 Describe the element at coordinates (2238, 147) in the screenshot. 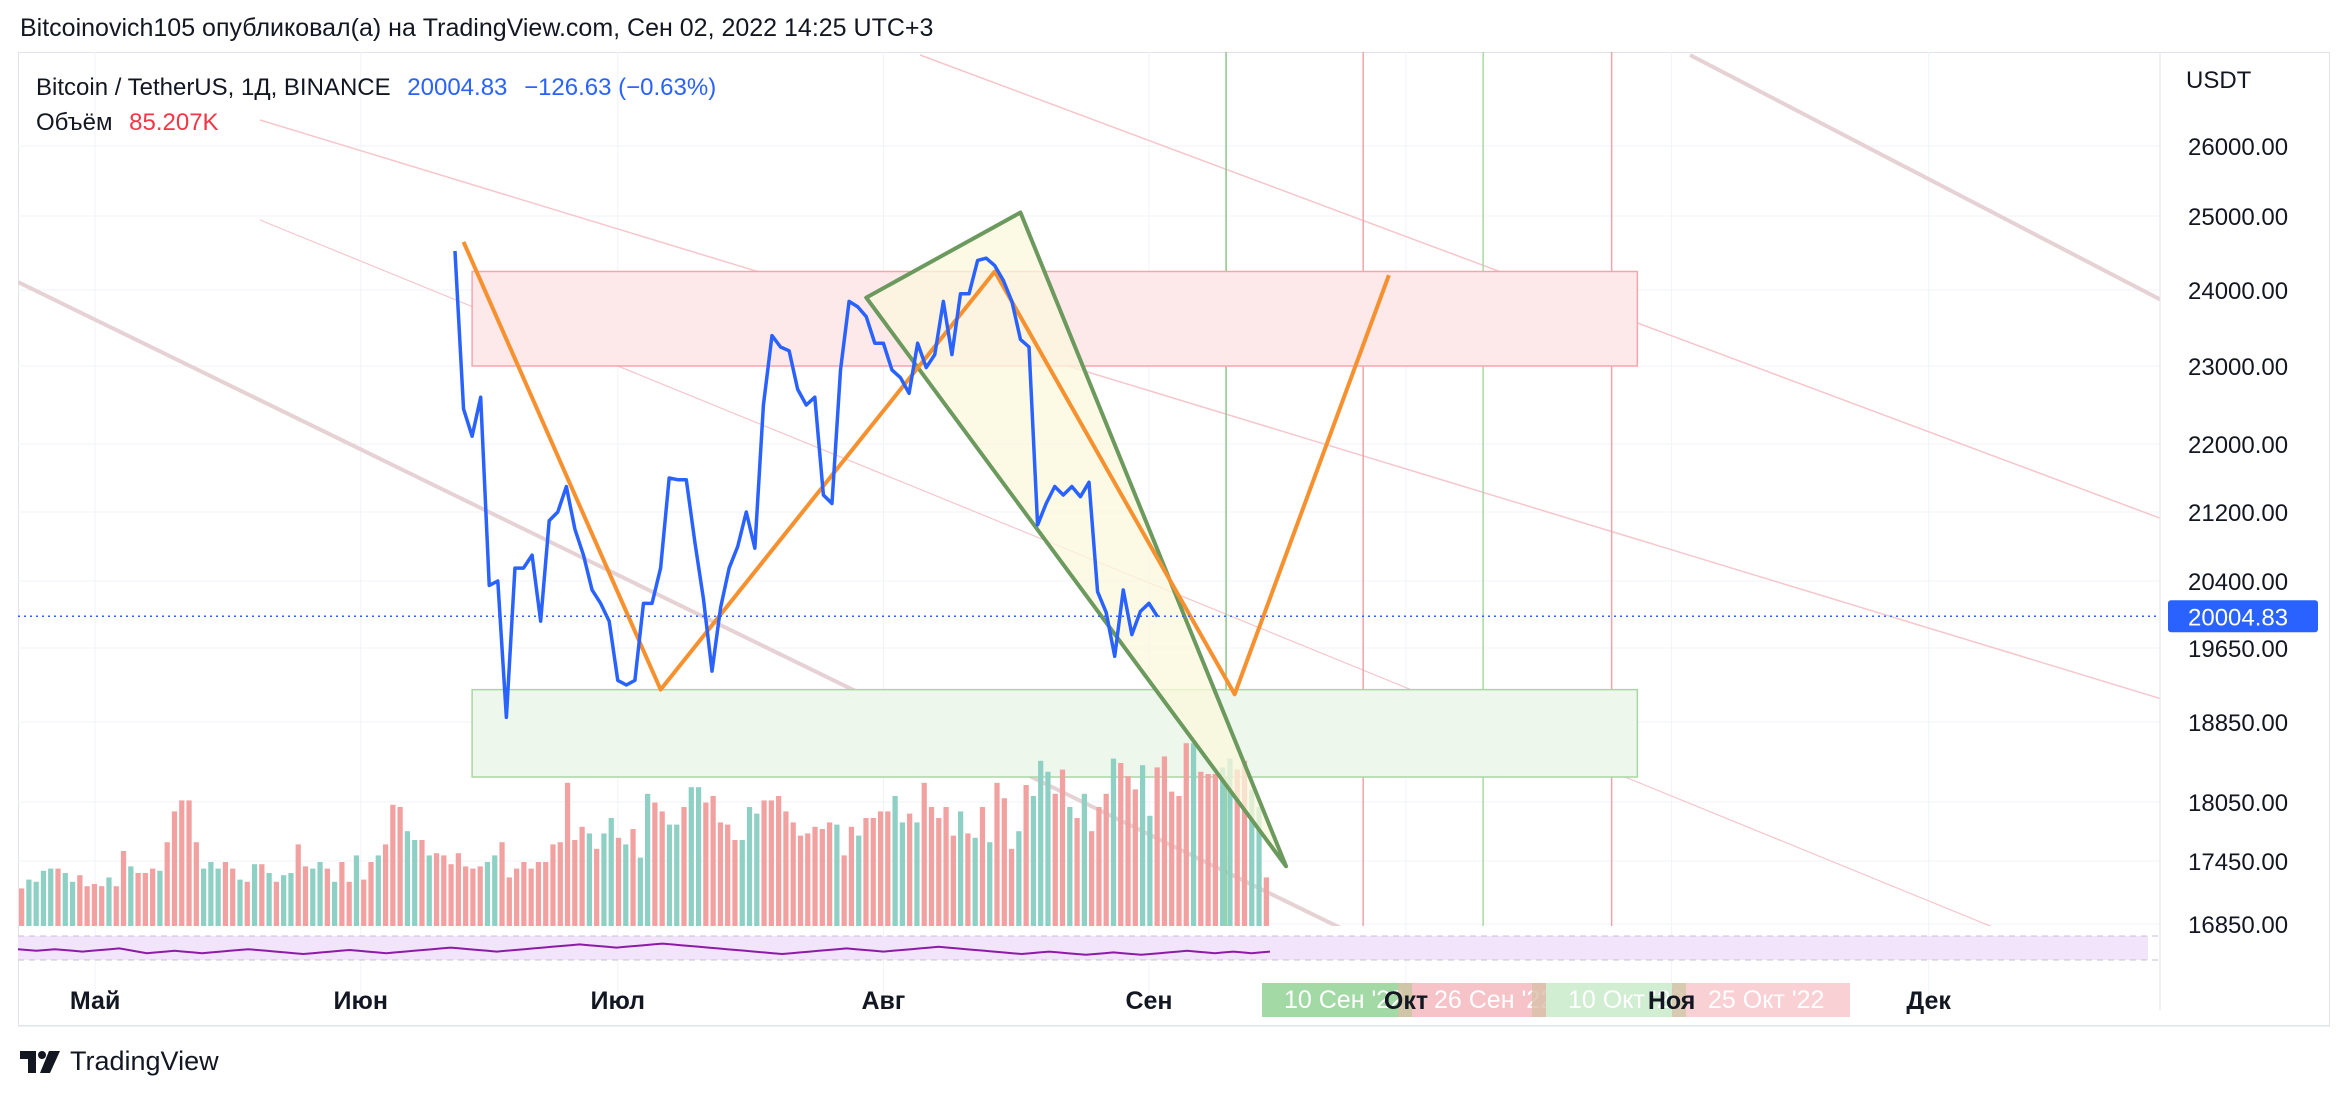

I see `price-axis-tick-label: 26000.00` at that location.